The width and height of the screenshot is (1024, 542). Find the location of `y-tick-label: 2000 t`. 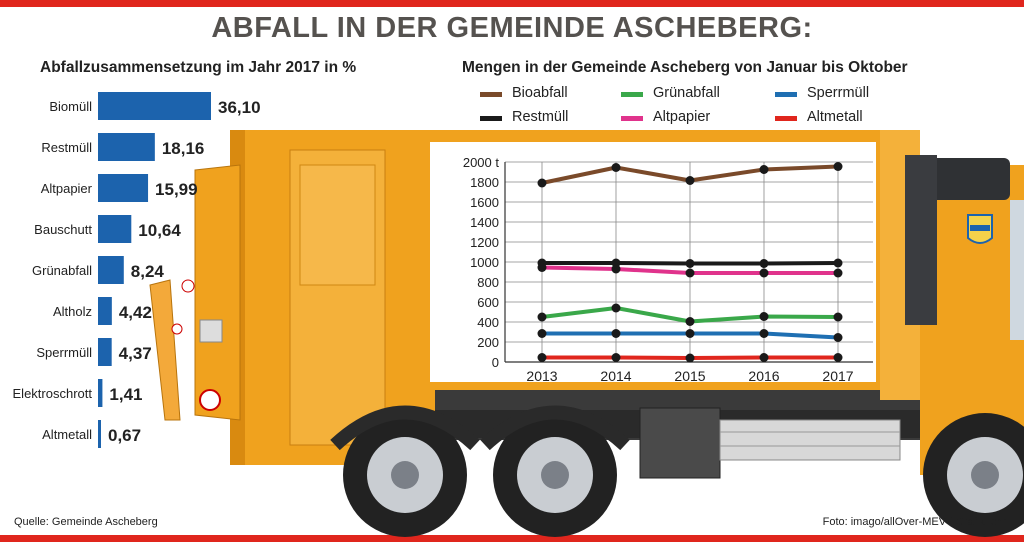

y-tick-label: 2000 t is located at coordinates (481, 162).